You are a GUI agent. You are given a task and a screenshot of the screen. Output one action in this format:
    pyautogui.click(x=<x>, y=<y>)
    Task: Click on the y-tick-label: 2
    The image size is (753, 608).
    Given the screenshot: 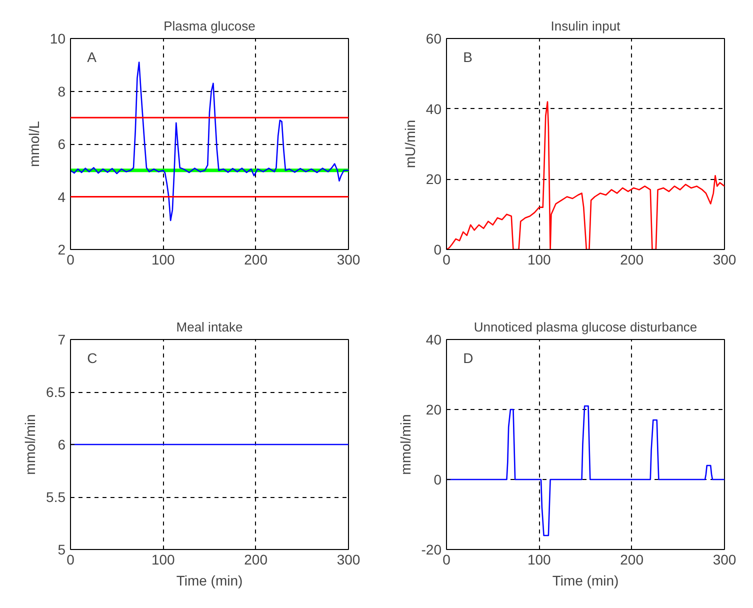 What is the action you would take?
    pyautogui.click(x=62, y=250)
    